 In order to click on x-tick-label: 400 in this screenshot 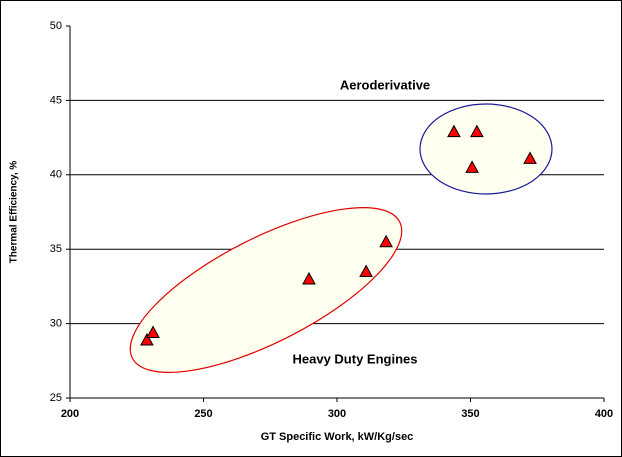, I will do `click(604, 414)`.